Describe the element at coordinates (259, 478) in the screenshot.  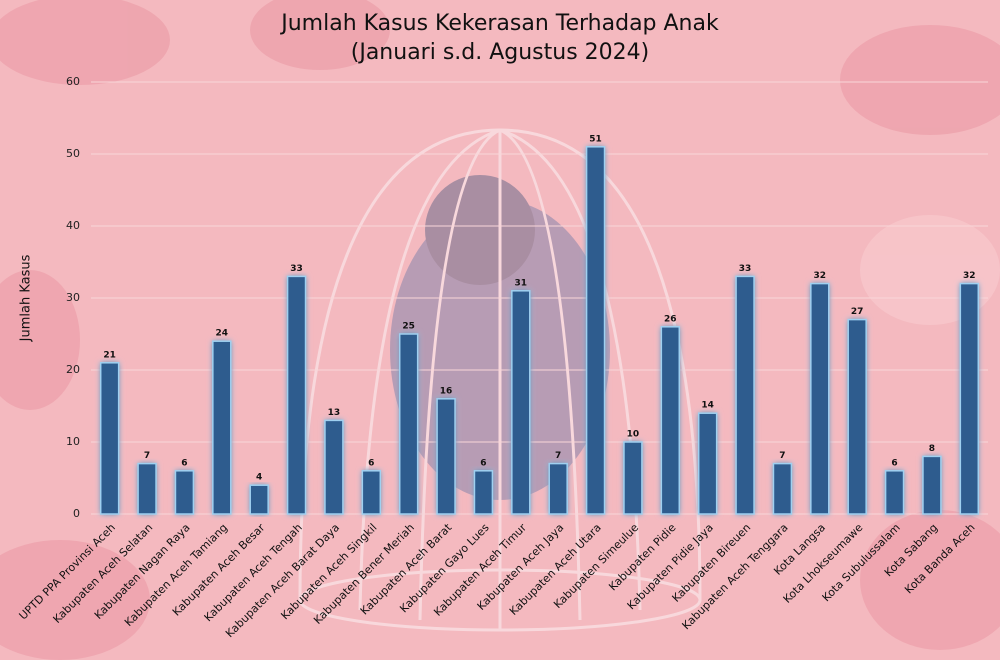
I see `value-label: 4` at that location.